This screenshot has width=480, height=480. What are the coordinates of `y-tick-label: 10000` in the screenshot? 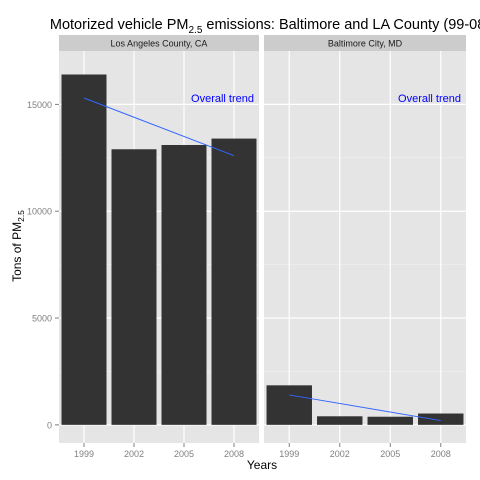 It's located at (39, 212).